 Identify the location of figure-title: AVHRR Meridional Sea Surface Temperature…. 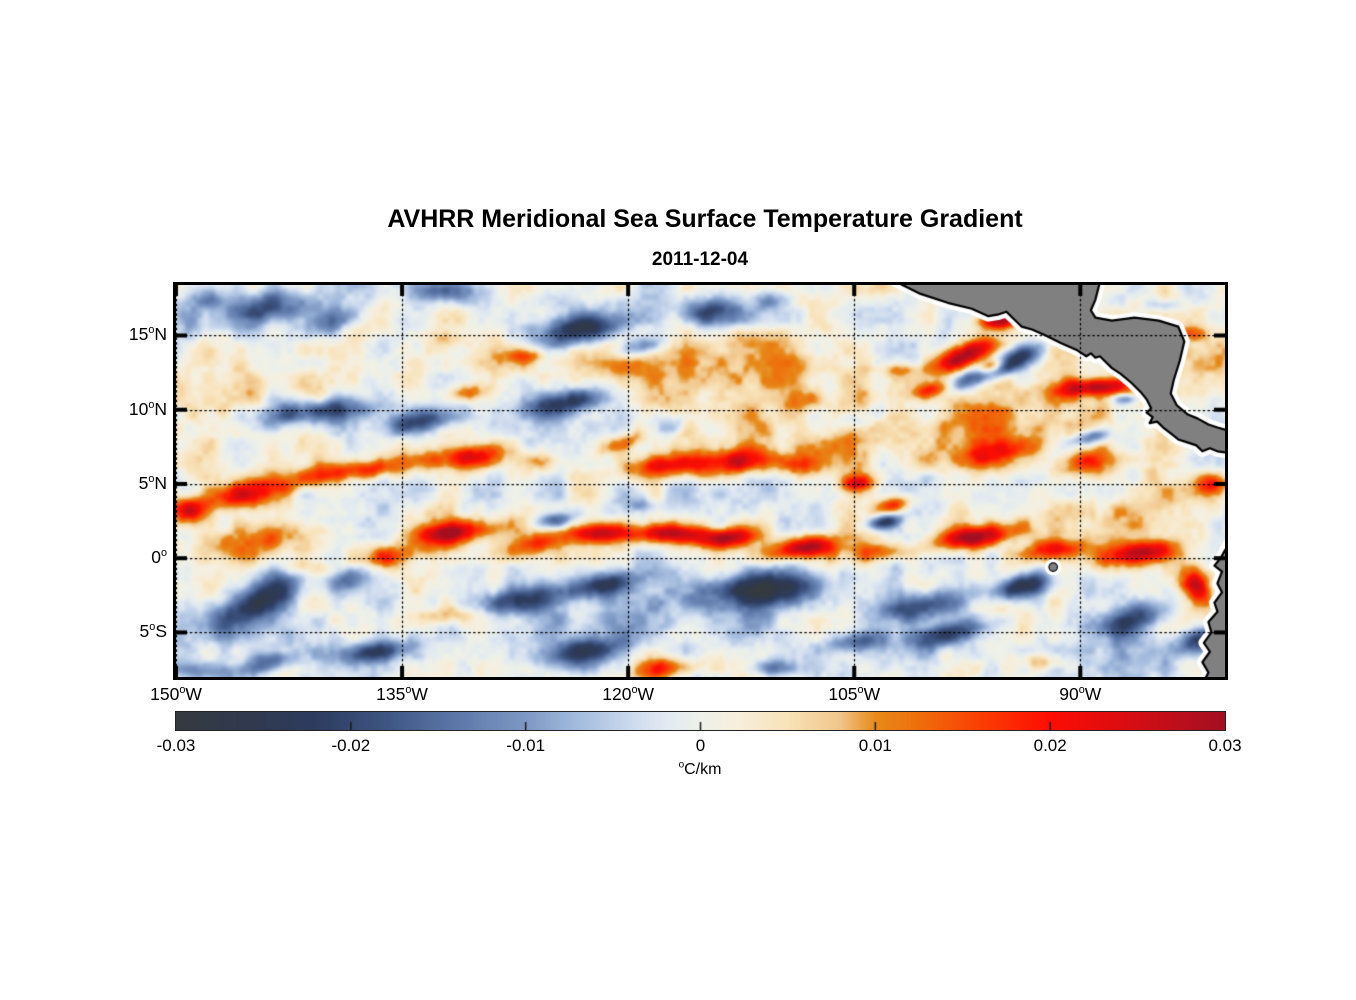
(705, 219).